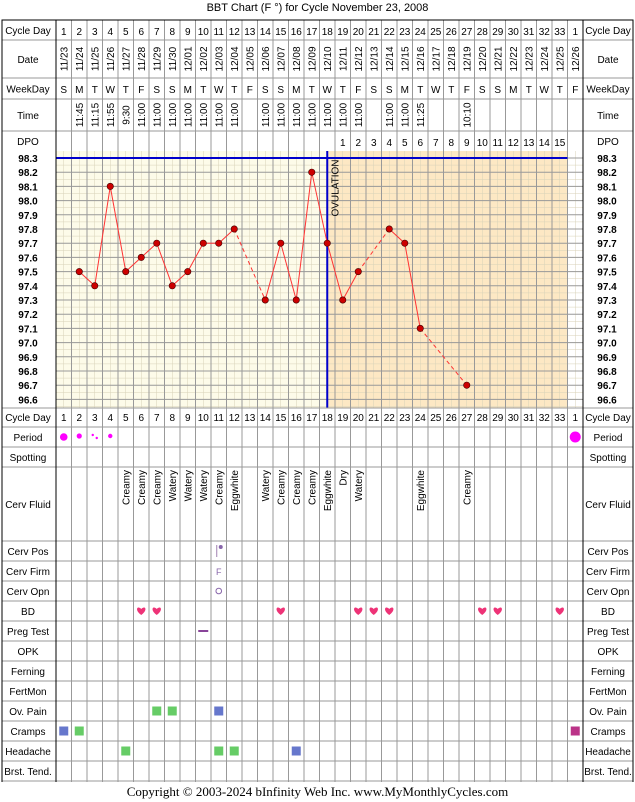  I want to click on cycle-day-footer-30: 30, so click(514, 418).